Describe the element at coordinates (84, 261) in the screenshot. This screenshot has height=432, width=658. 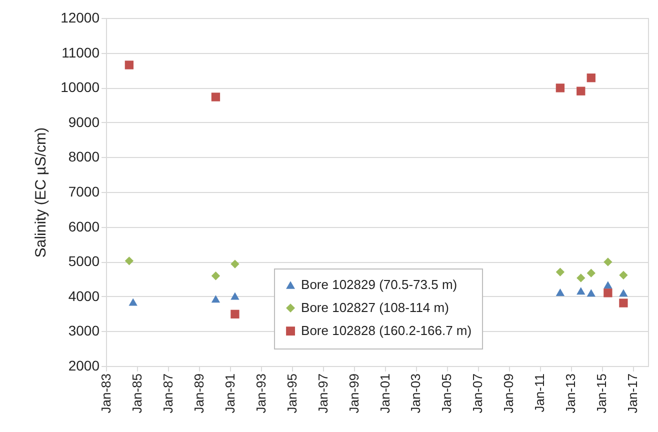
I see `y-tick-label: 5000` at that location.